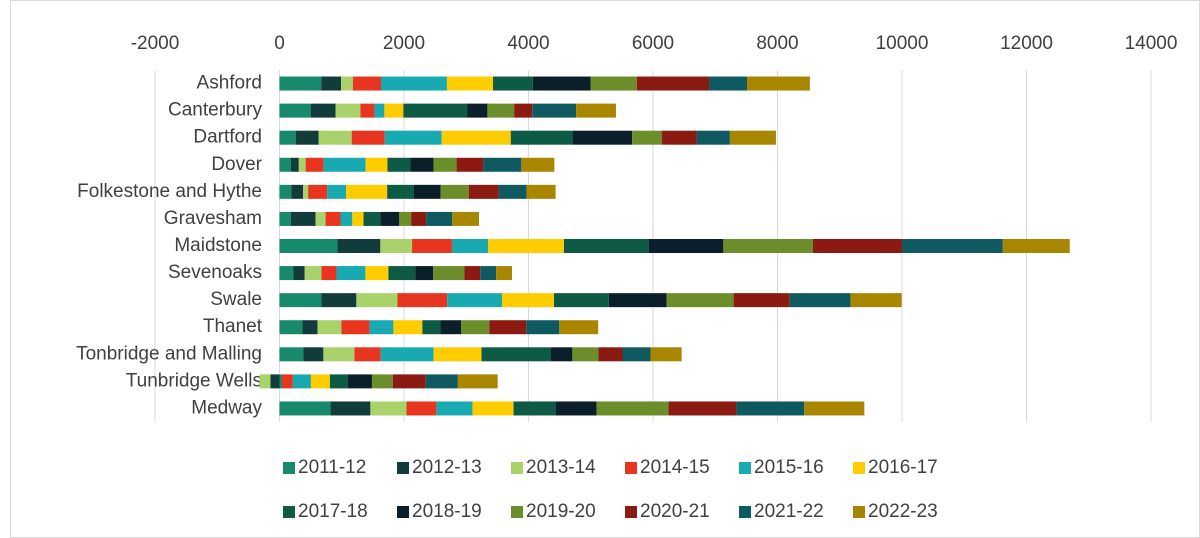 This screenshot has height=538, width=1200. I want to click on legend-label: 2022-23, so click(903, 511).